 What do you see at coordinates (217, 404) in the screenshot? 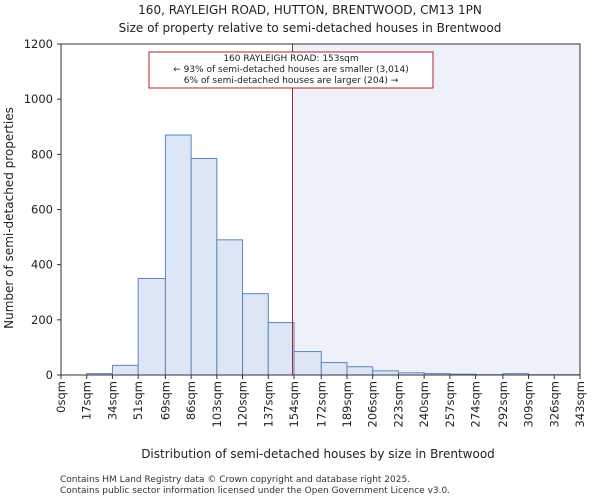
I see `x-tick-label: 103sqm` at bounding box center [217, 404].